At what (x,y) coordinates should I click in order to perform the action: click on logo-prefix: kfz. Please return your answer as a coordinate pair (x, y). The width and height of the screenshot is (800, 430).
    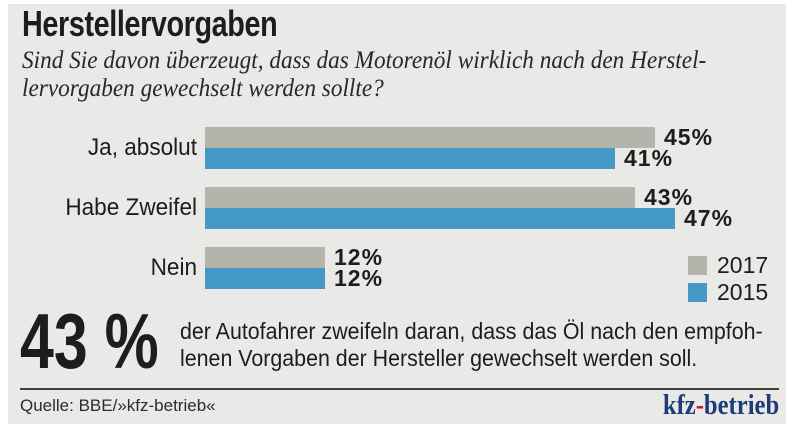
    Looking at the image, I should click on (679, 405).